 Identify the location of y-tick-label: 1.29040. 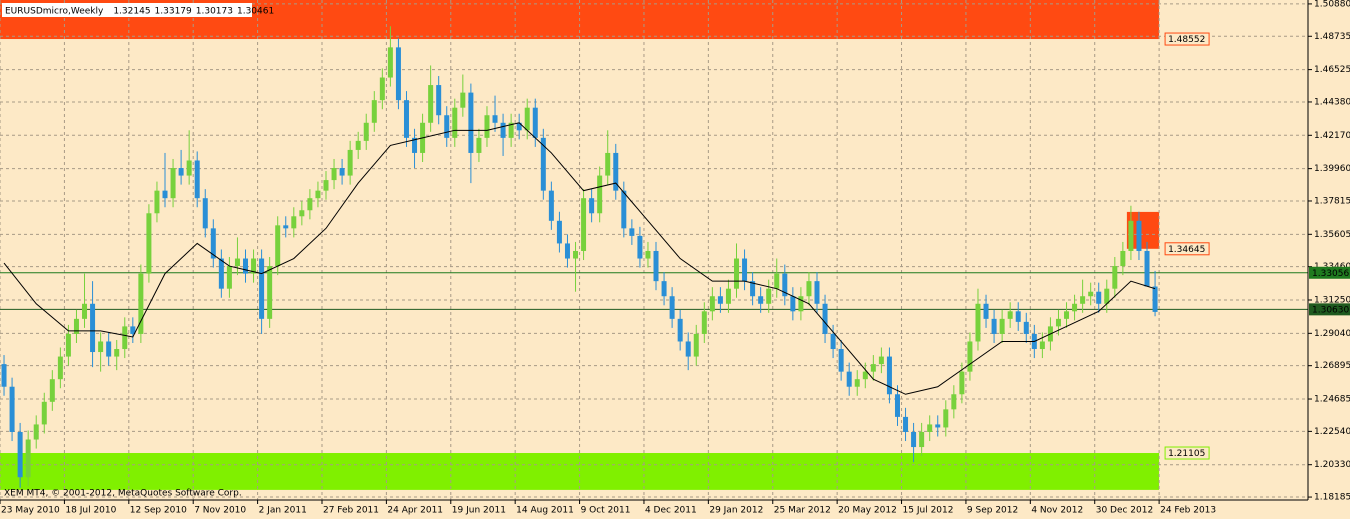
(1332, 334).